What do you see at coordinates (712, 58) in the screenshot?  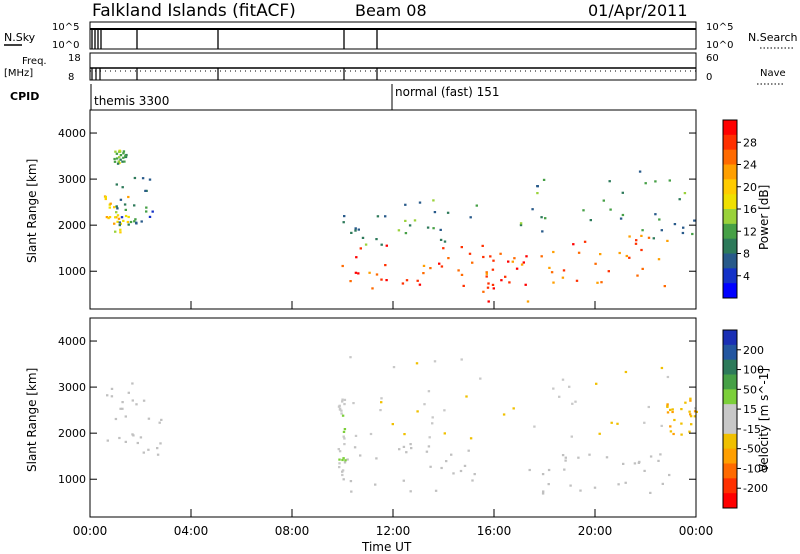 I see `nave-tick-top: 60` at bounding box center [712, 58].